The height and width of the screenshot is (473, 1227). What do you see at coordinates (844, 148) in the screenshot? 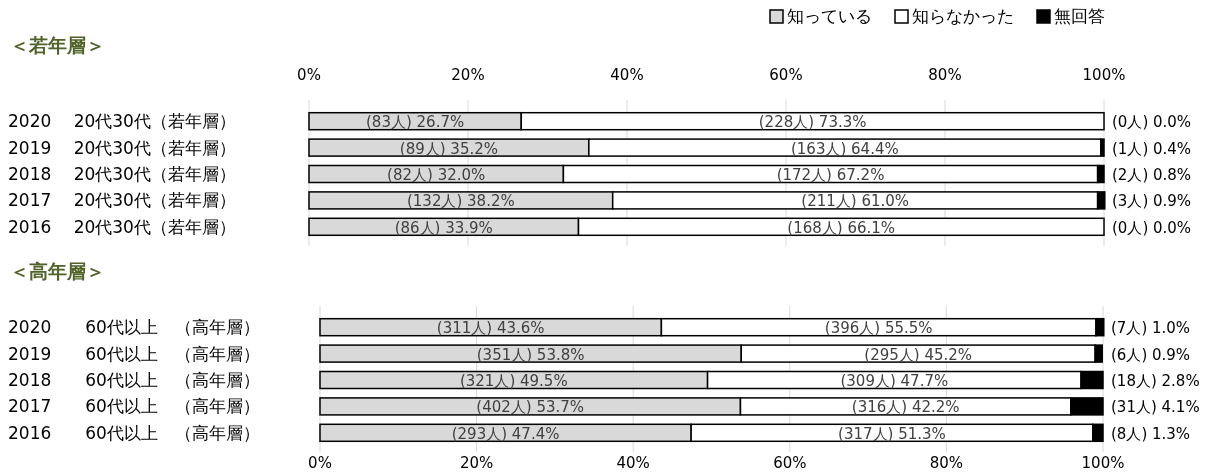
I see `data-label: (163人) 64.4%` at bounding box center [844, 148].